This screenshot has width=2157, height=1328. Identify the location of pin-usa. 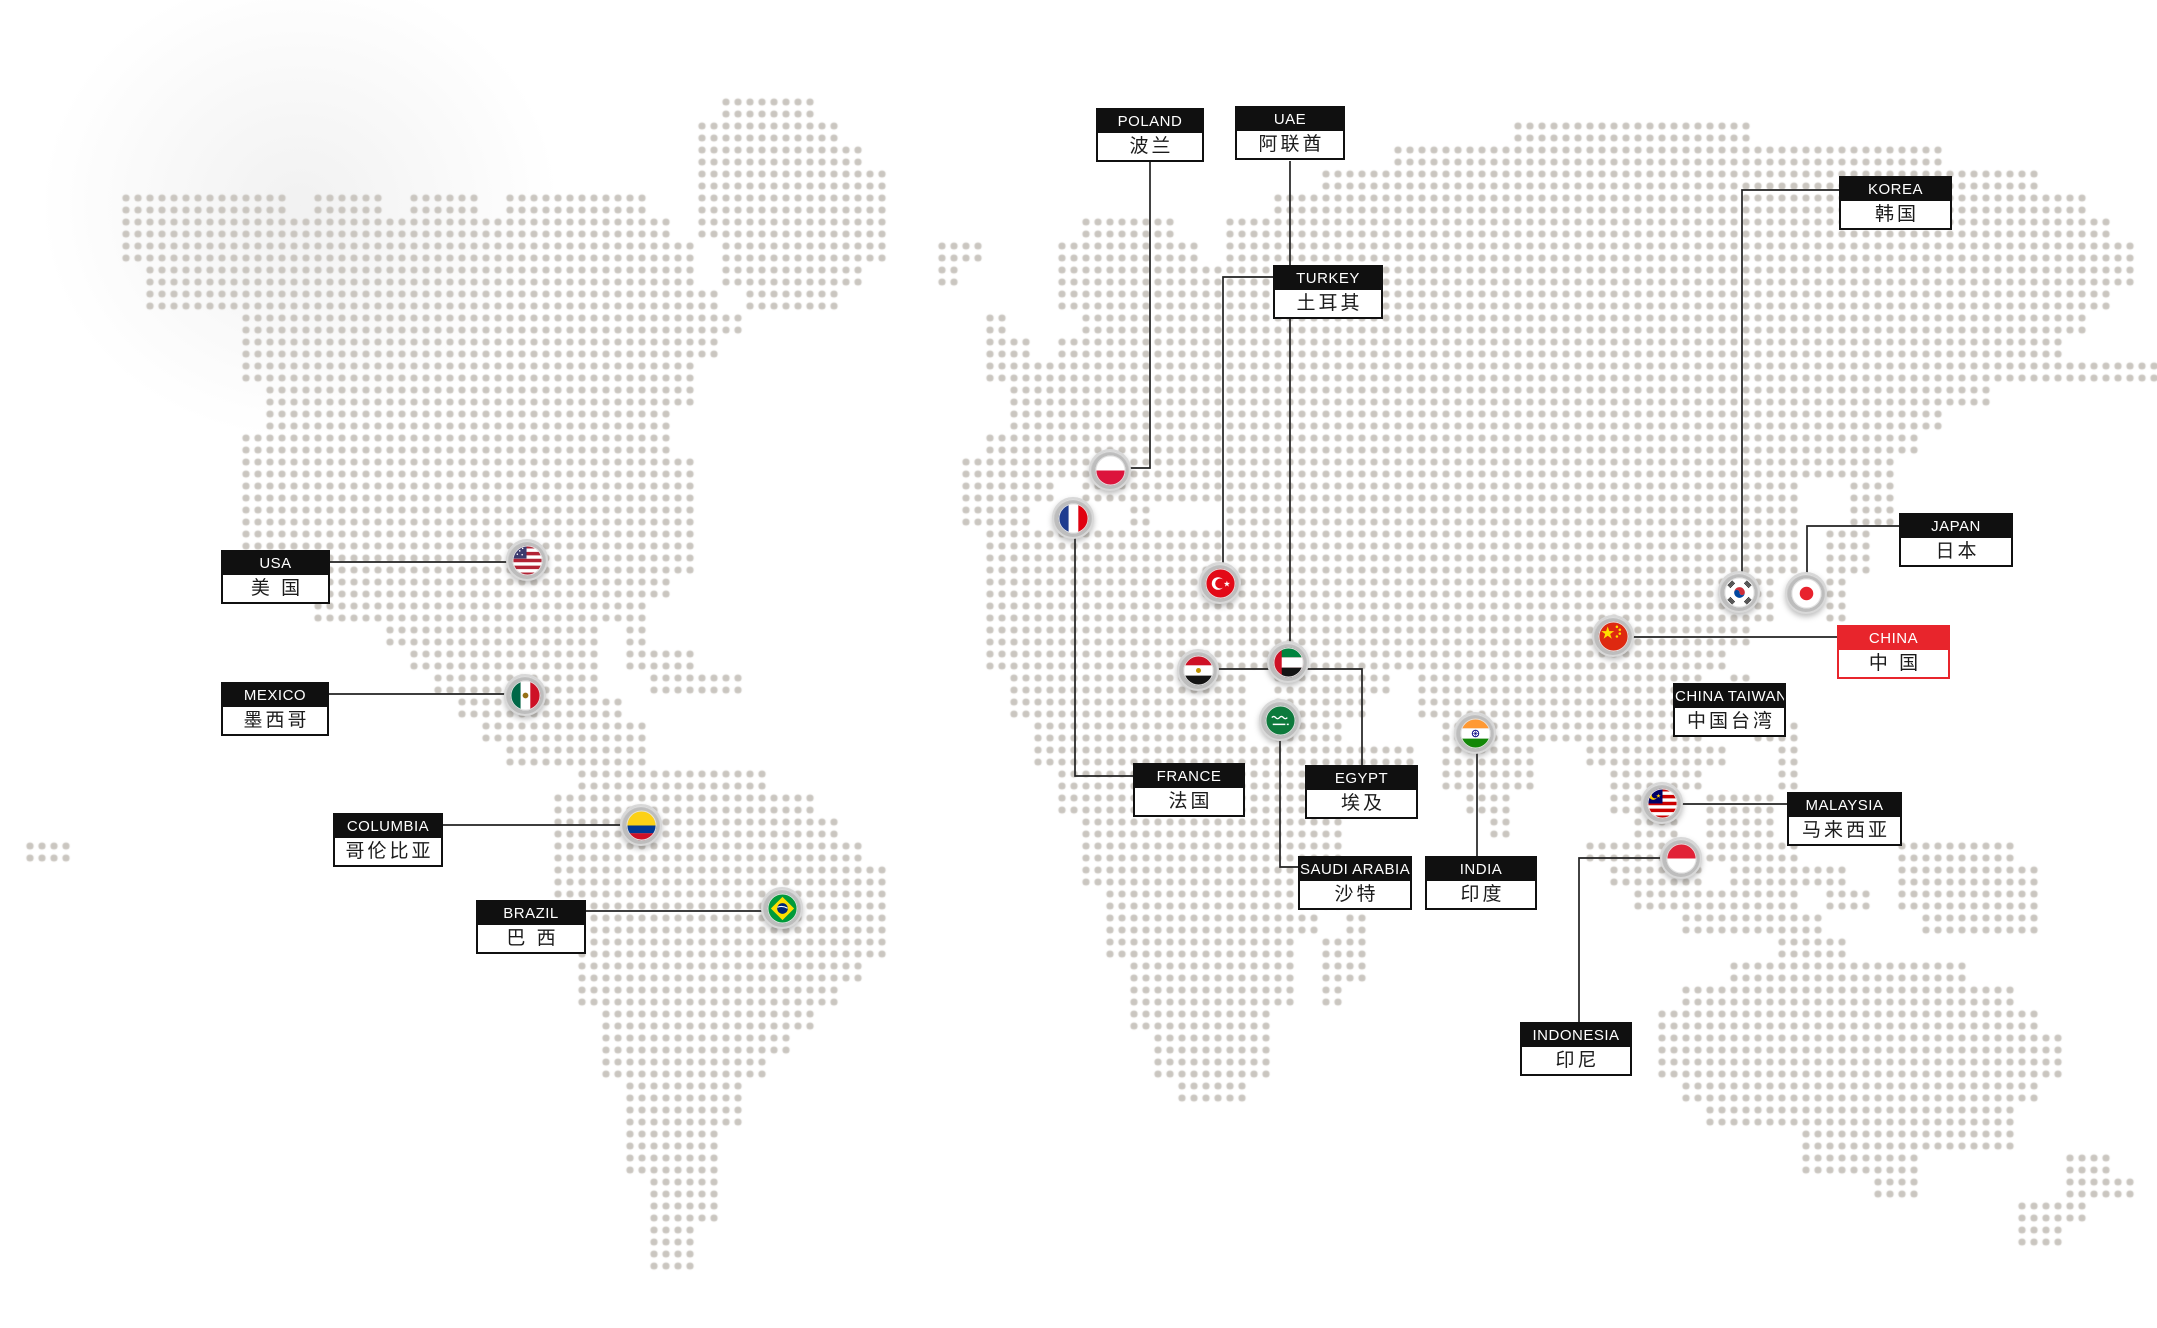
(527, 560).